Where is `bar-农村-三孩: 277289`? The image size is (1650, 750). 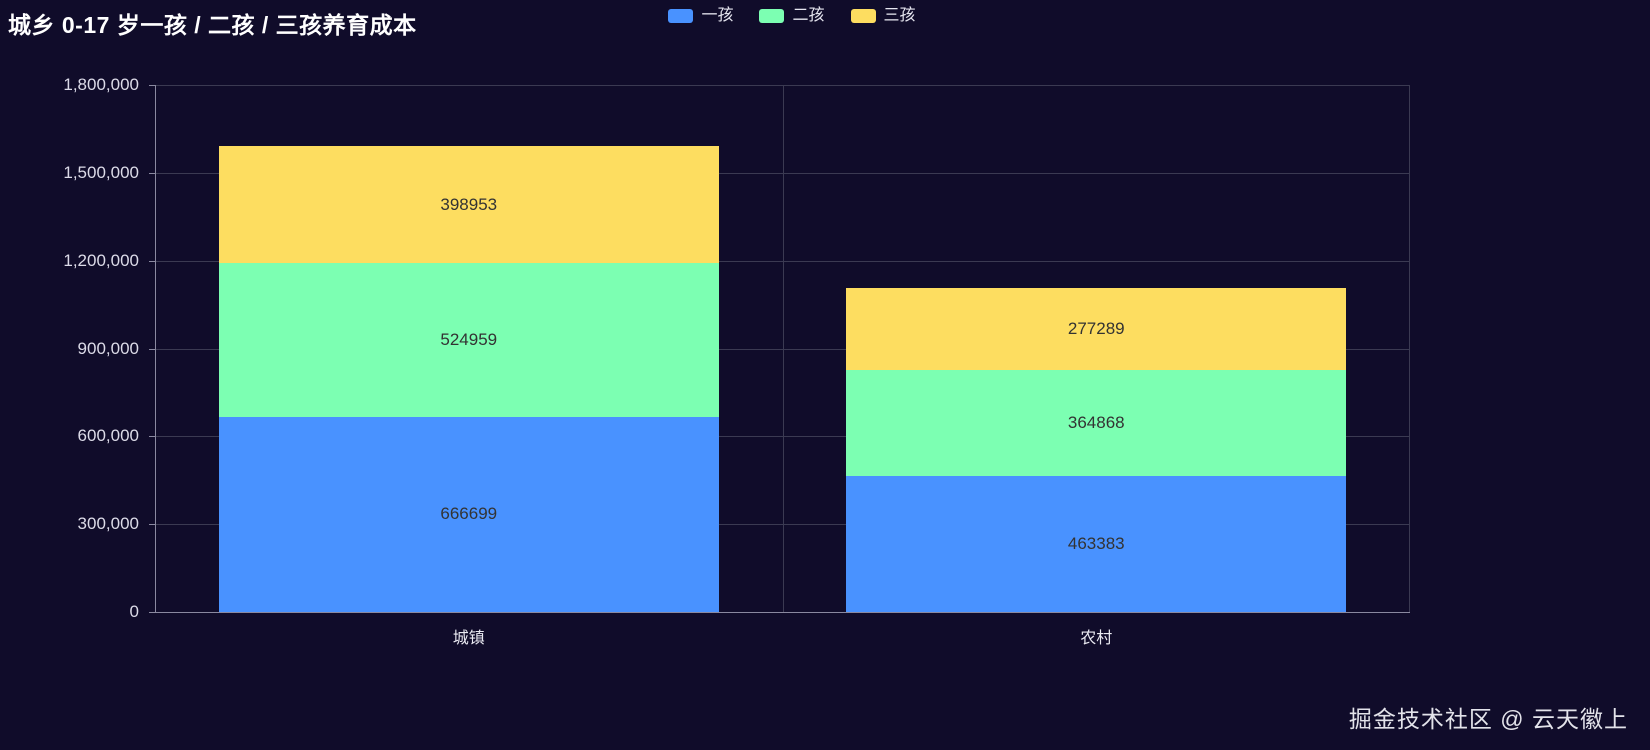 bar-农村-三孩: 277289 is located at coordinates (1096, 329).